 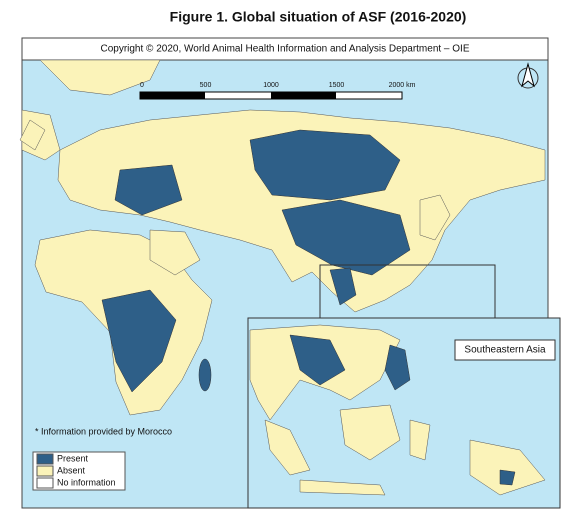 What do you see at coordinates (86, 482) in the screenshot?
I see `legend-label: No information` at bounding box center [86, 482].